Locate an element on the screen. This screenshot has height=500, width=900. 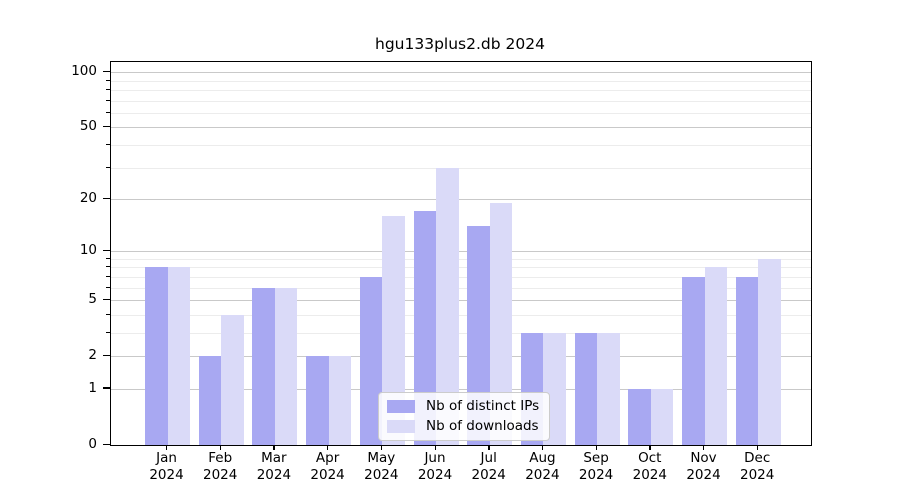
x-axis-tick-label: Dec 2024 is located at coordinates (757, 467).